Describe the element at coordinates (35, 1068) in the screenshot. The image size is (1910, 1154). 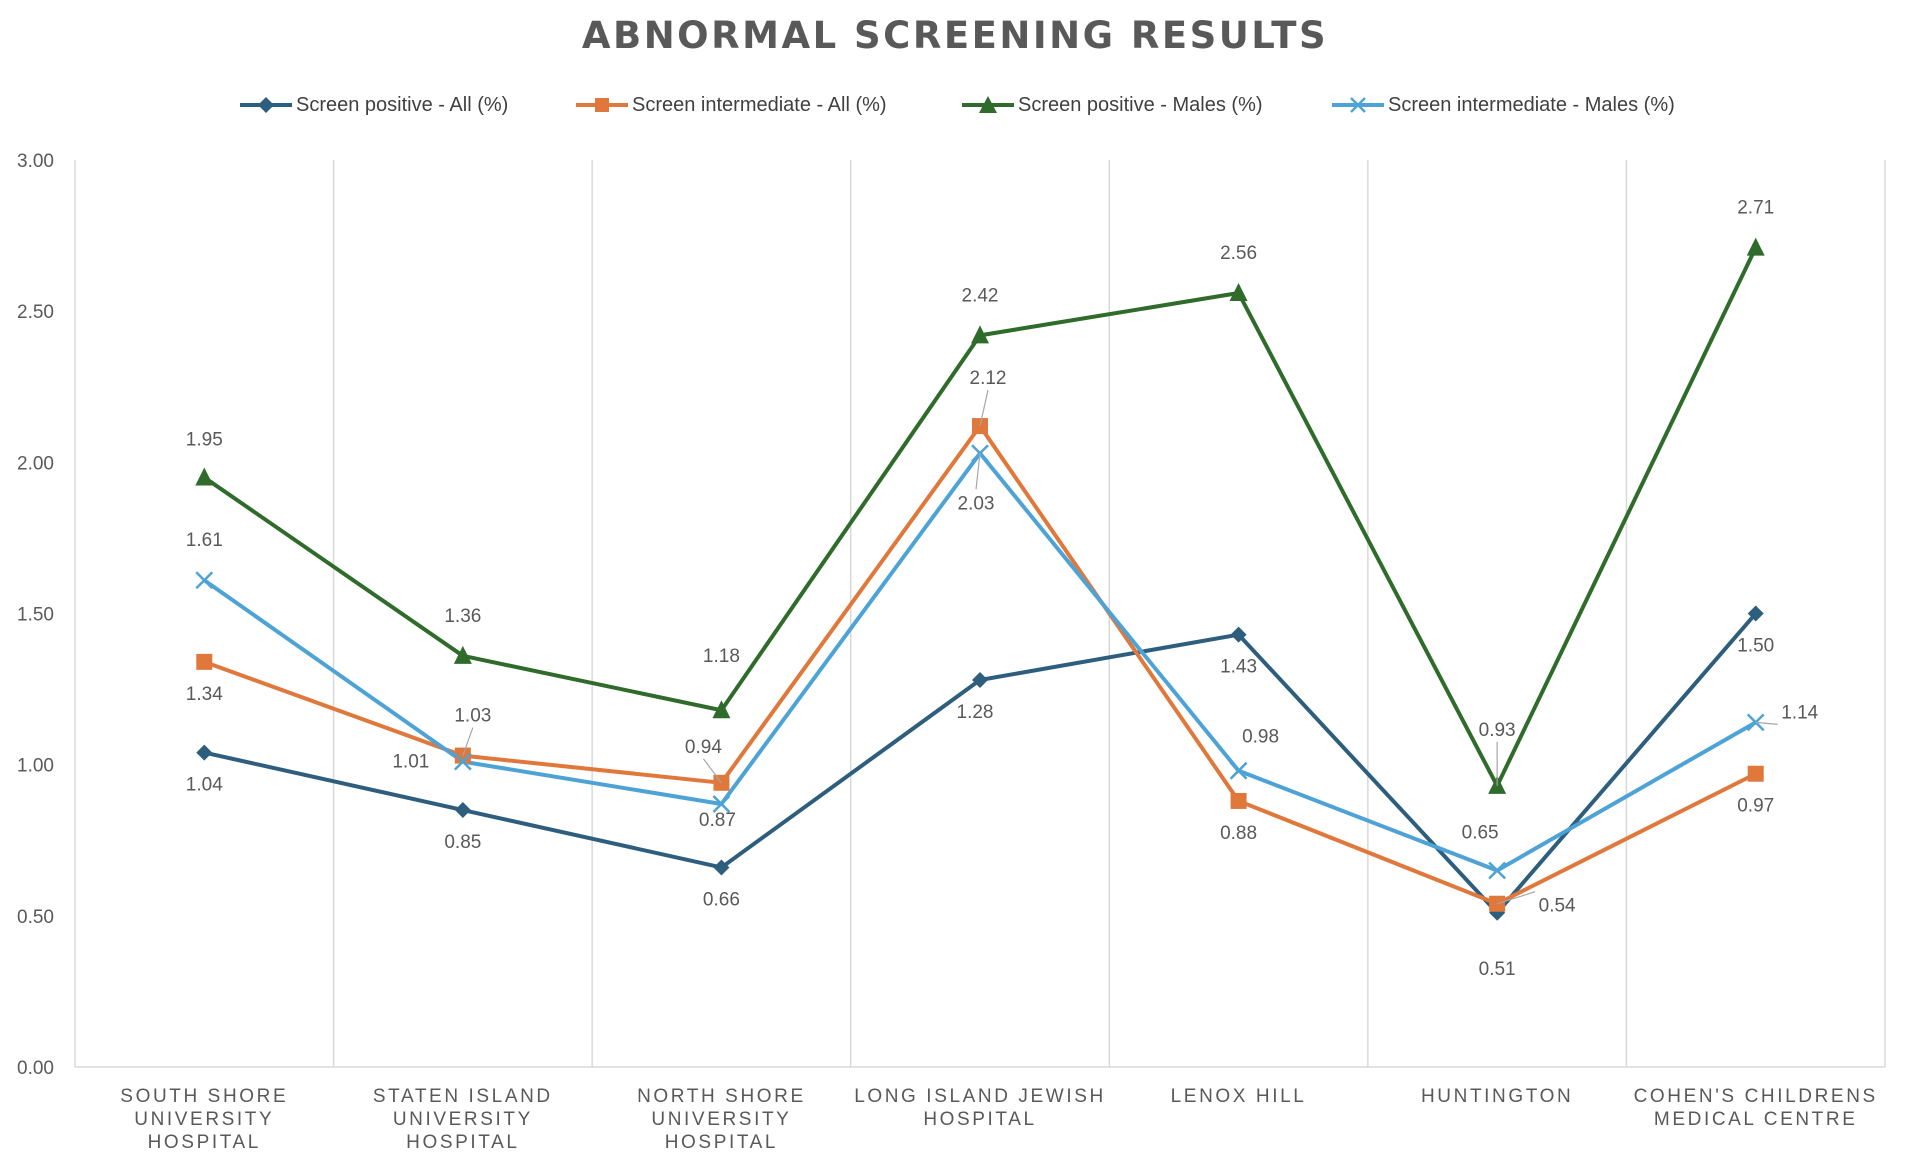
I see `y-tick-label: 0.00` at that location.